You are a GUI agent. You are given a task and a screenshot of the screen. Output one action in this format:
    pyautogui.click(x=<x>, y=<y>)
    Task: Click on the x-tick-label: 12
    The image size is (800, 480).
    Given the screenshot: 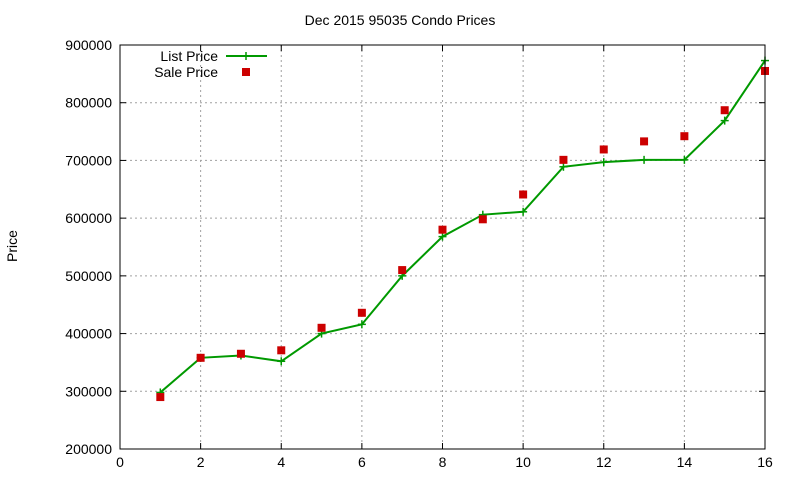 What is the action you would take?
    pyautogui.click(x=604, y=462)
    